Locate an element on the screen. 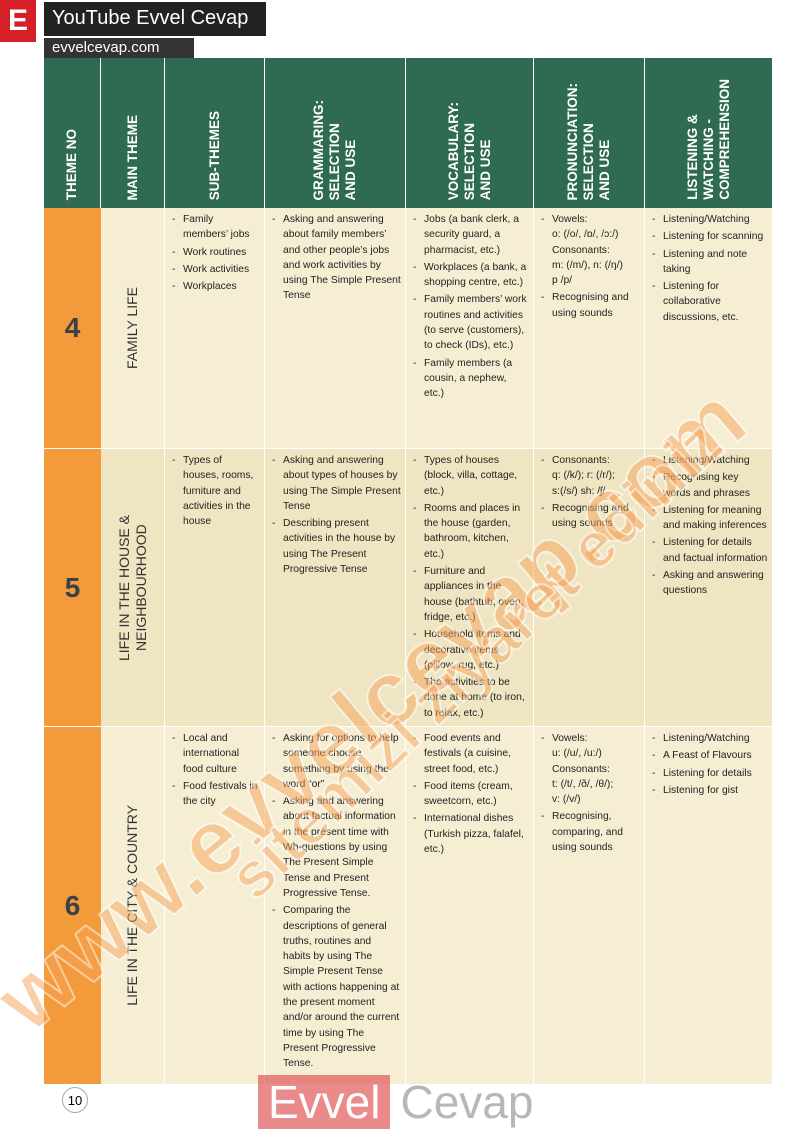 This screenshot has width=810, height=1143. text-line: FAMILY LIFE is located at coordinates (132, 328).